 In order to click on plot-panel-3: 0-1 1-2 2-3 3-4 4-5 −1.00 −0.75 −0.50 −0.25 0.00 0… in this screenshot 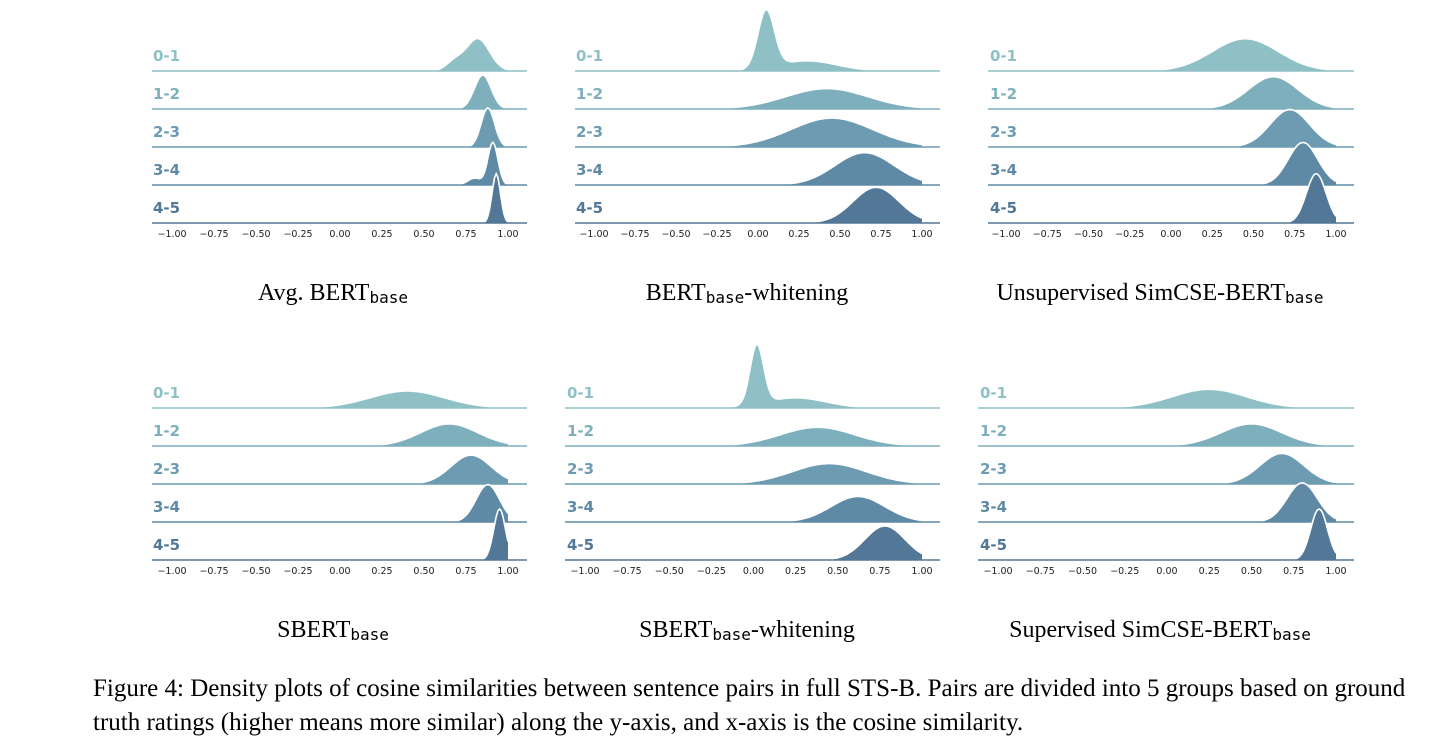, I will do `click(1171, 138)`.